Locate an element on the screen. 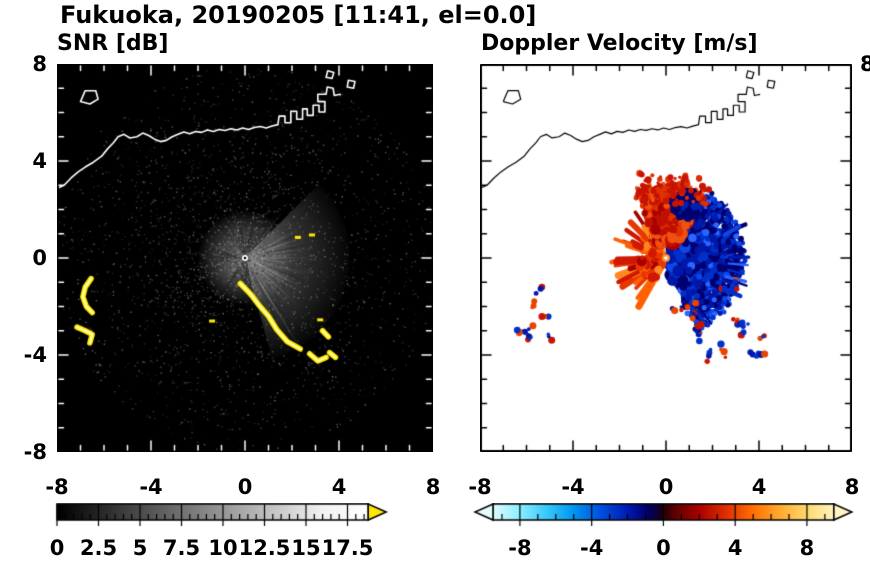 The width and height of the screenshot is (870, 570). snr-y-tick-label: 8 is located at coordinates (39, 64).